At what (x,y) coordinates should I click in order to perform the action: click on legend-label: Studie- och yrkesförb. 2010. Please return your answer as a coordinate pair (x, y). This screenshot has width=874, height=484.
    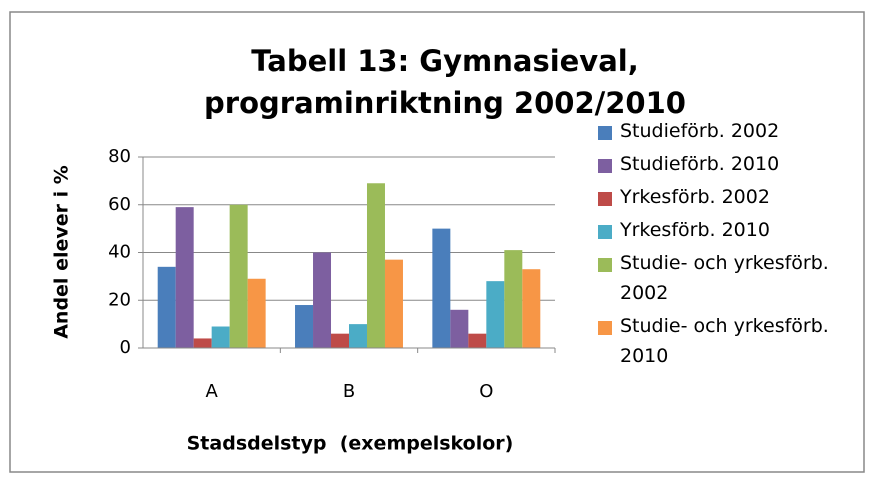
    Looking at the image, I should click on (724, 341).